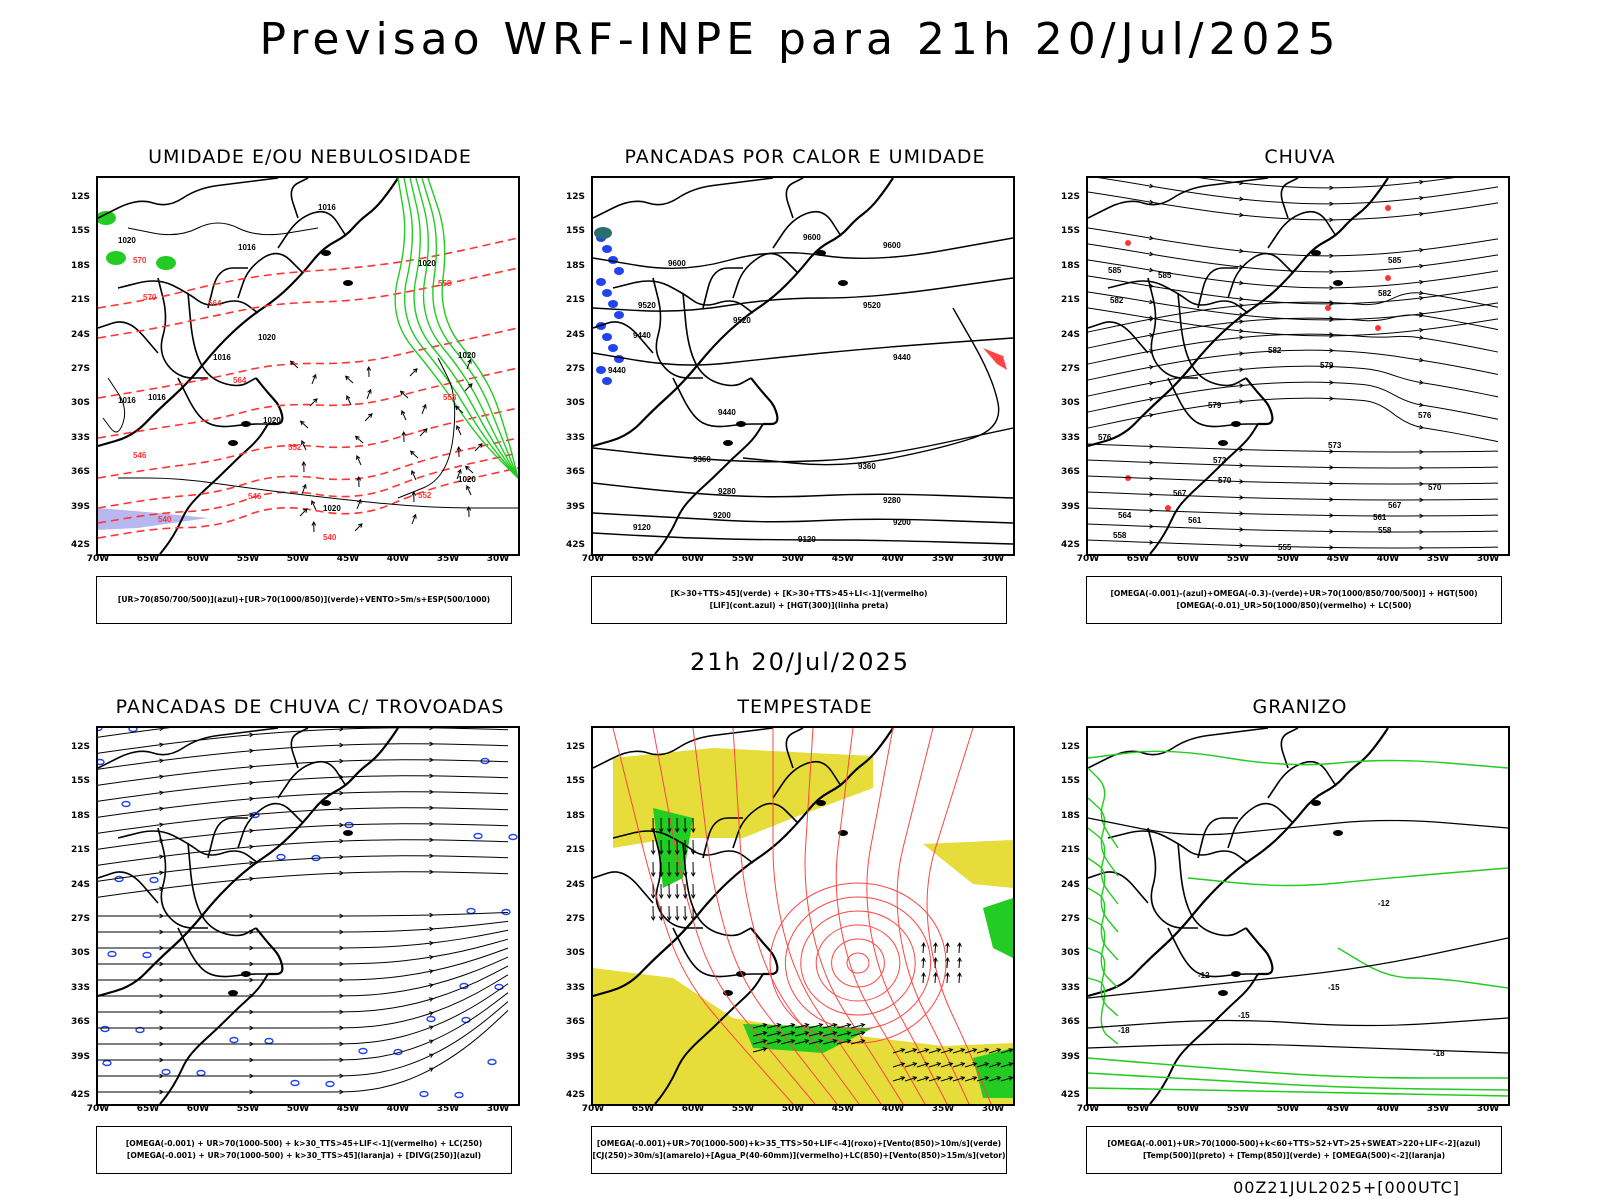  I want to click on lat-tick-label: 30S, so click(80, 953).